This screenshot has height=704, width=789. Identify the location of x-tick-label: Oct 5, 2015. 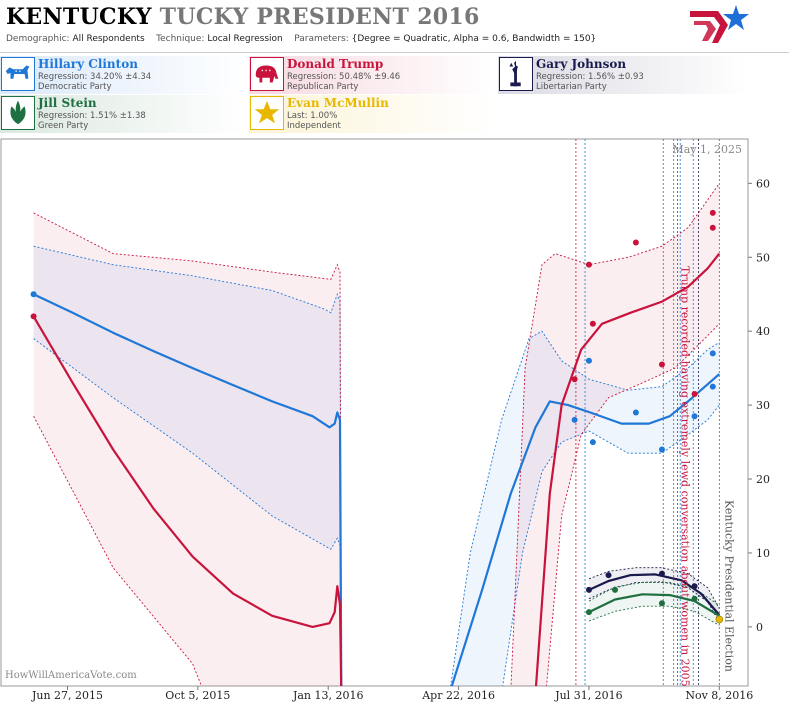
(197, 695).